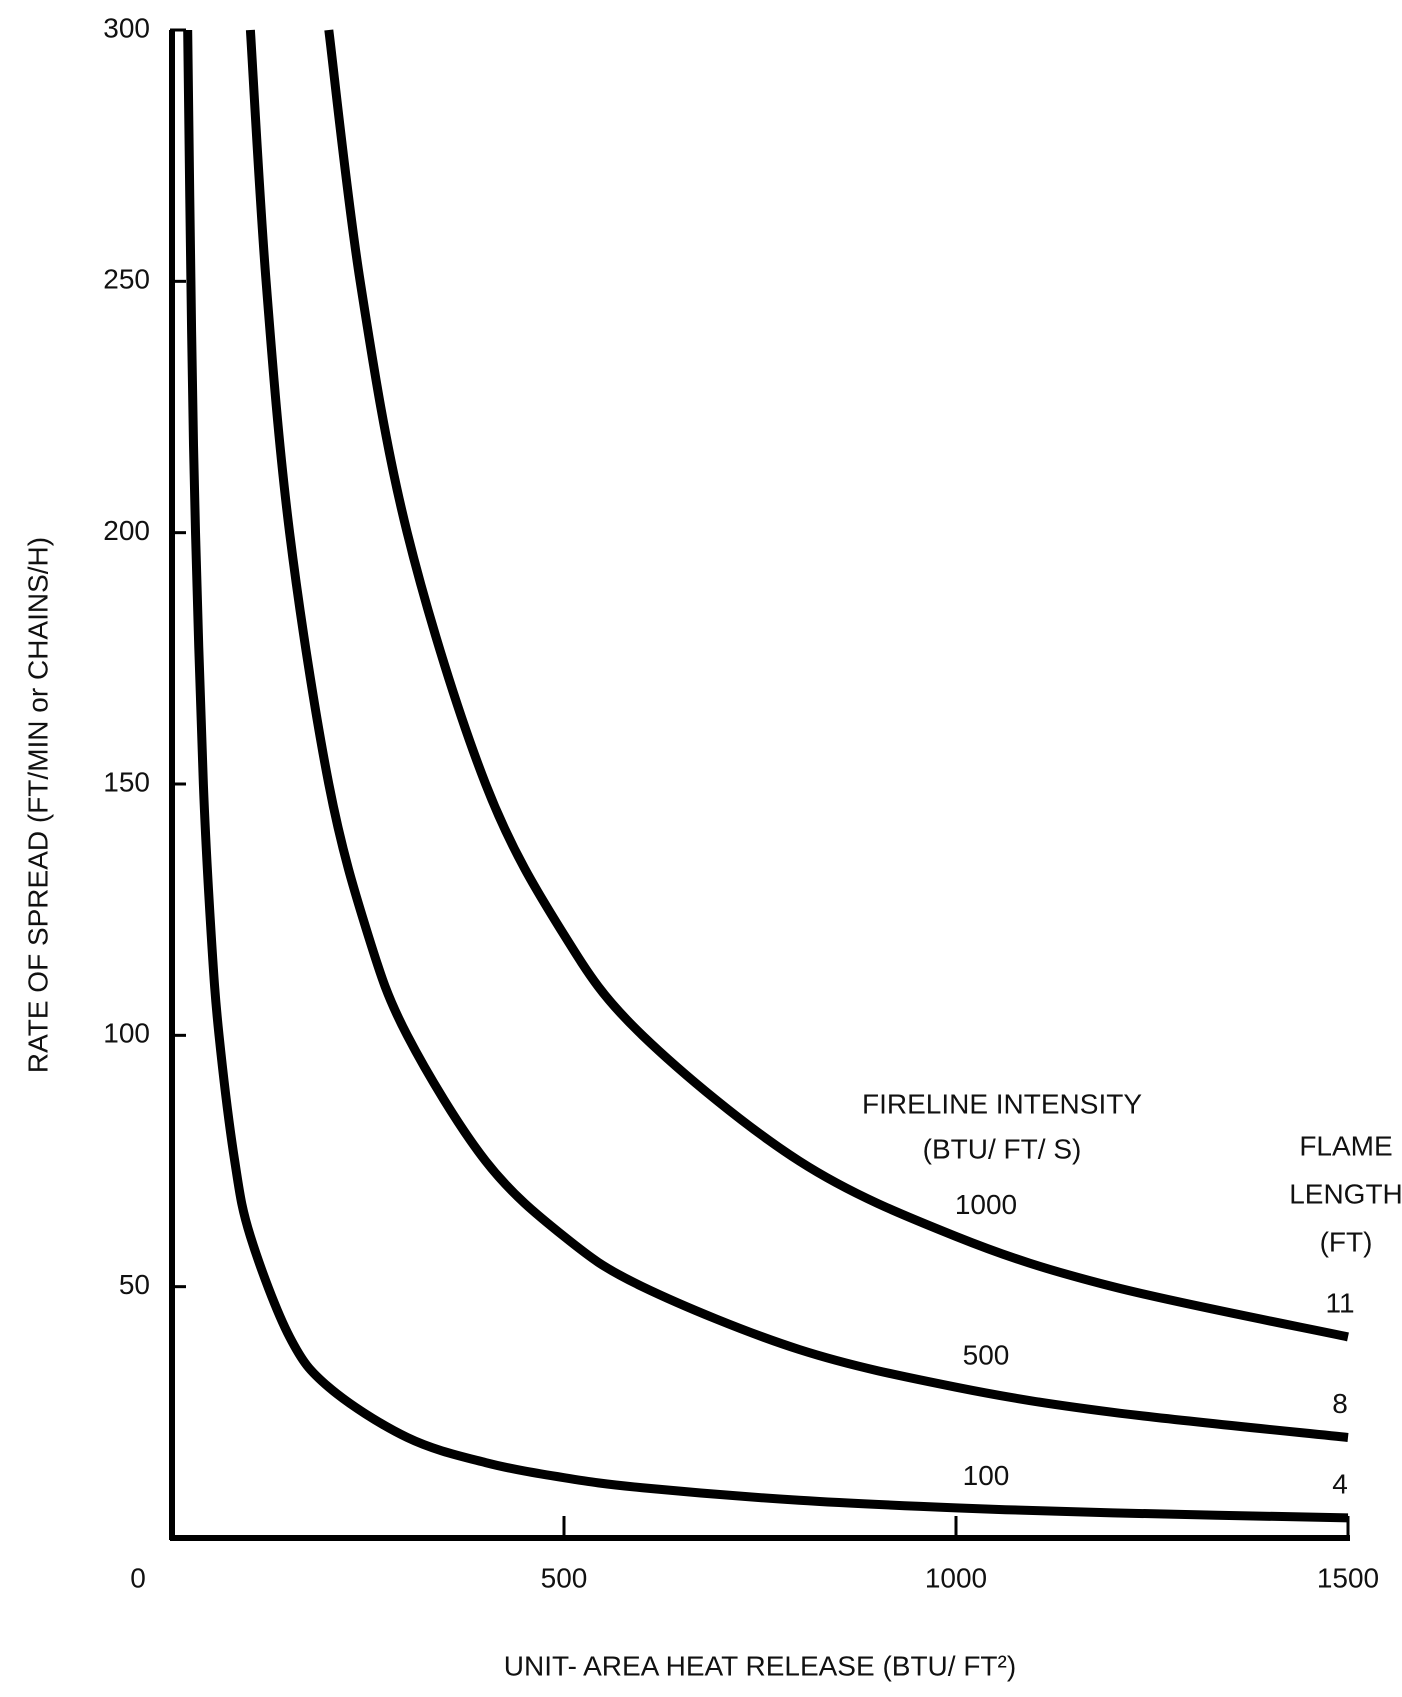 The height and width of the screenshot is (1697, 1402). Describe the element at coordinates (126, 530) in the screenshot. I see `y-tick-label: 200` at that location.